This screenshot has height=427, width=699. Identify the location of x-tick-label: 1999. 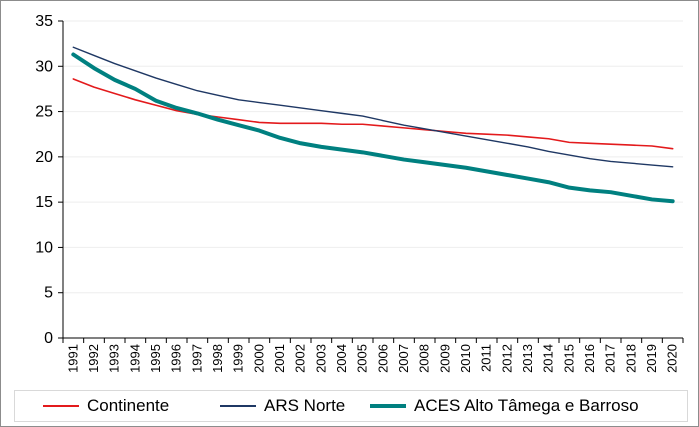
(238, 358).